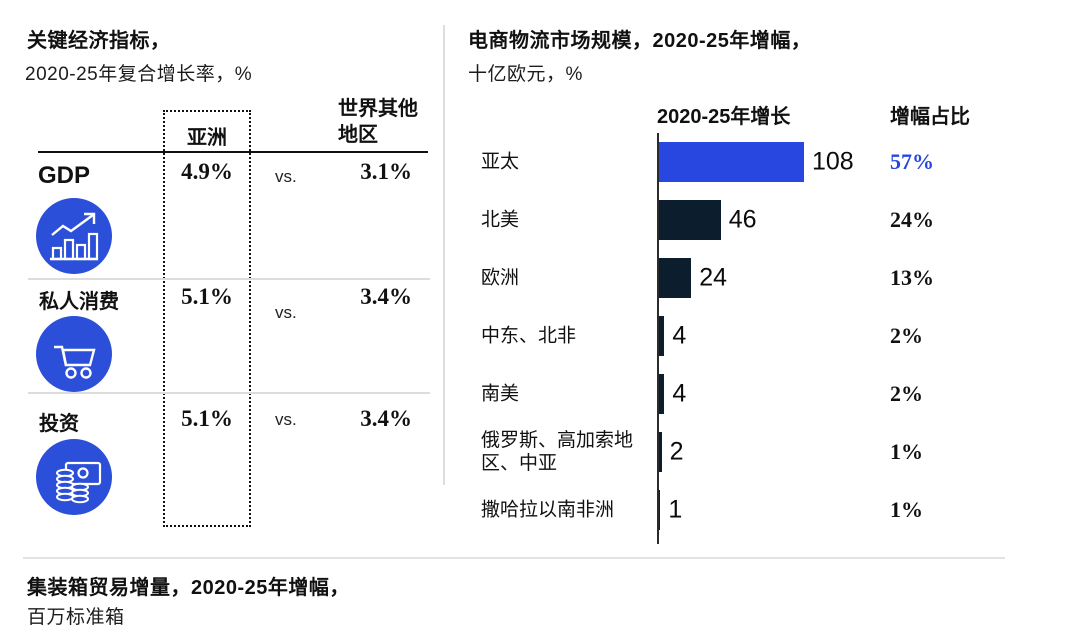 This screenshot has width=1080, height=640. What do you see at coordinates (207, 418) in the screenshot?
I see `investment-asia-value: 5.1%` at bounding box center [207, 418].